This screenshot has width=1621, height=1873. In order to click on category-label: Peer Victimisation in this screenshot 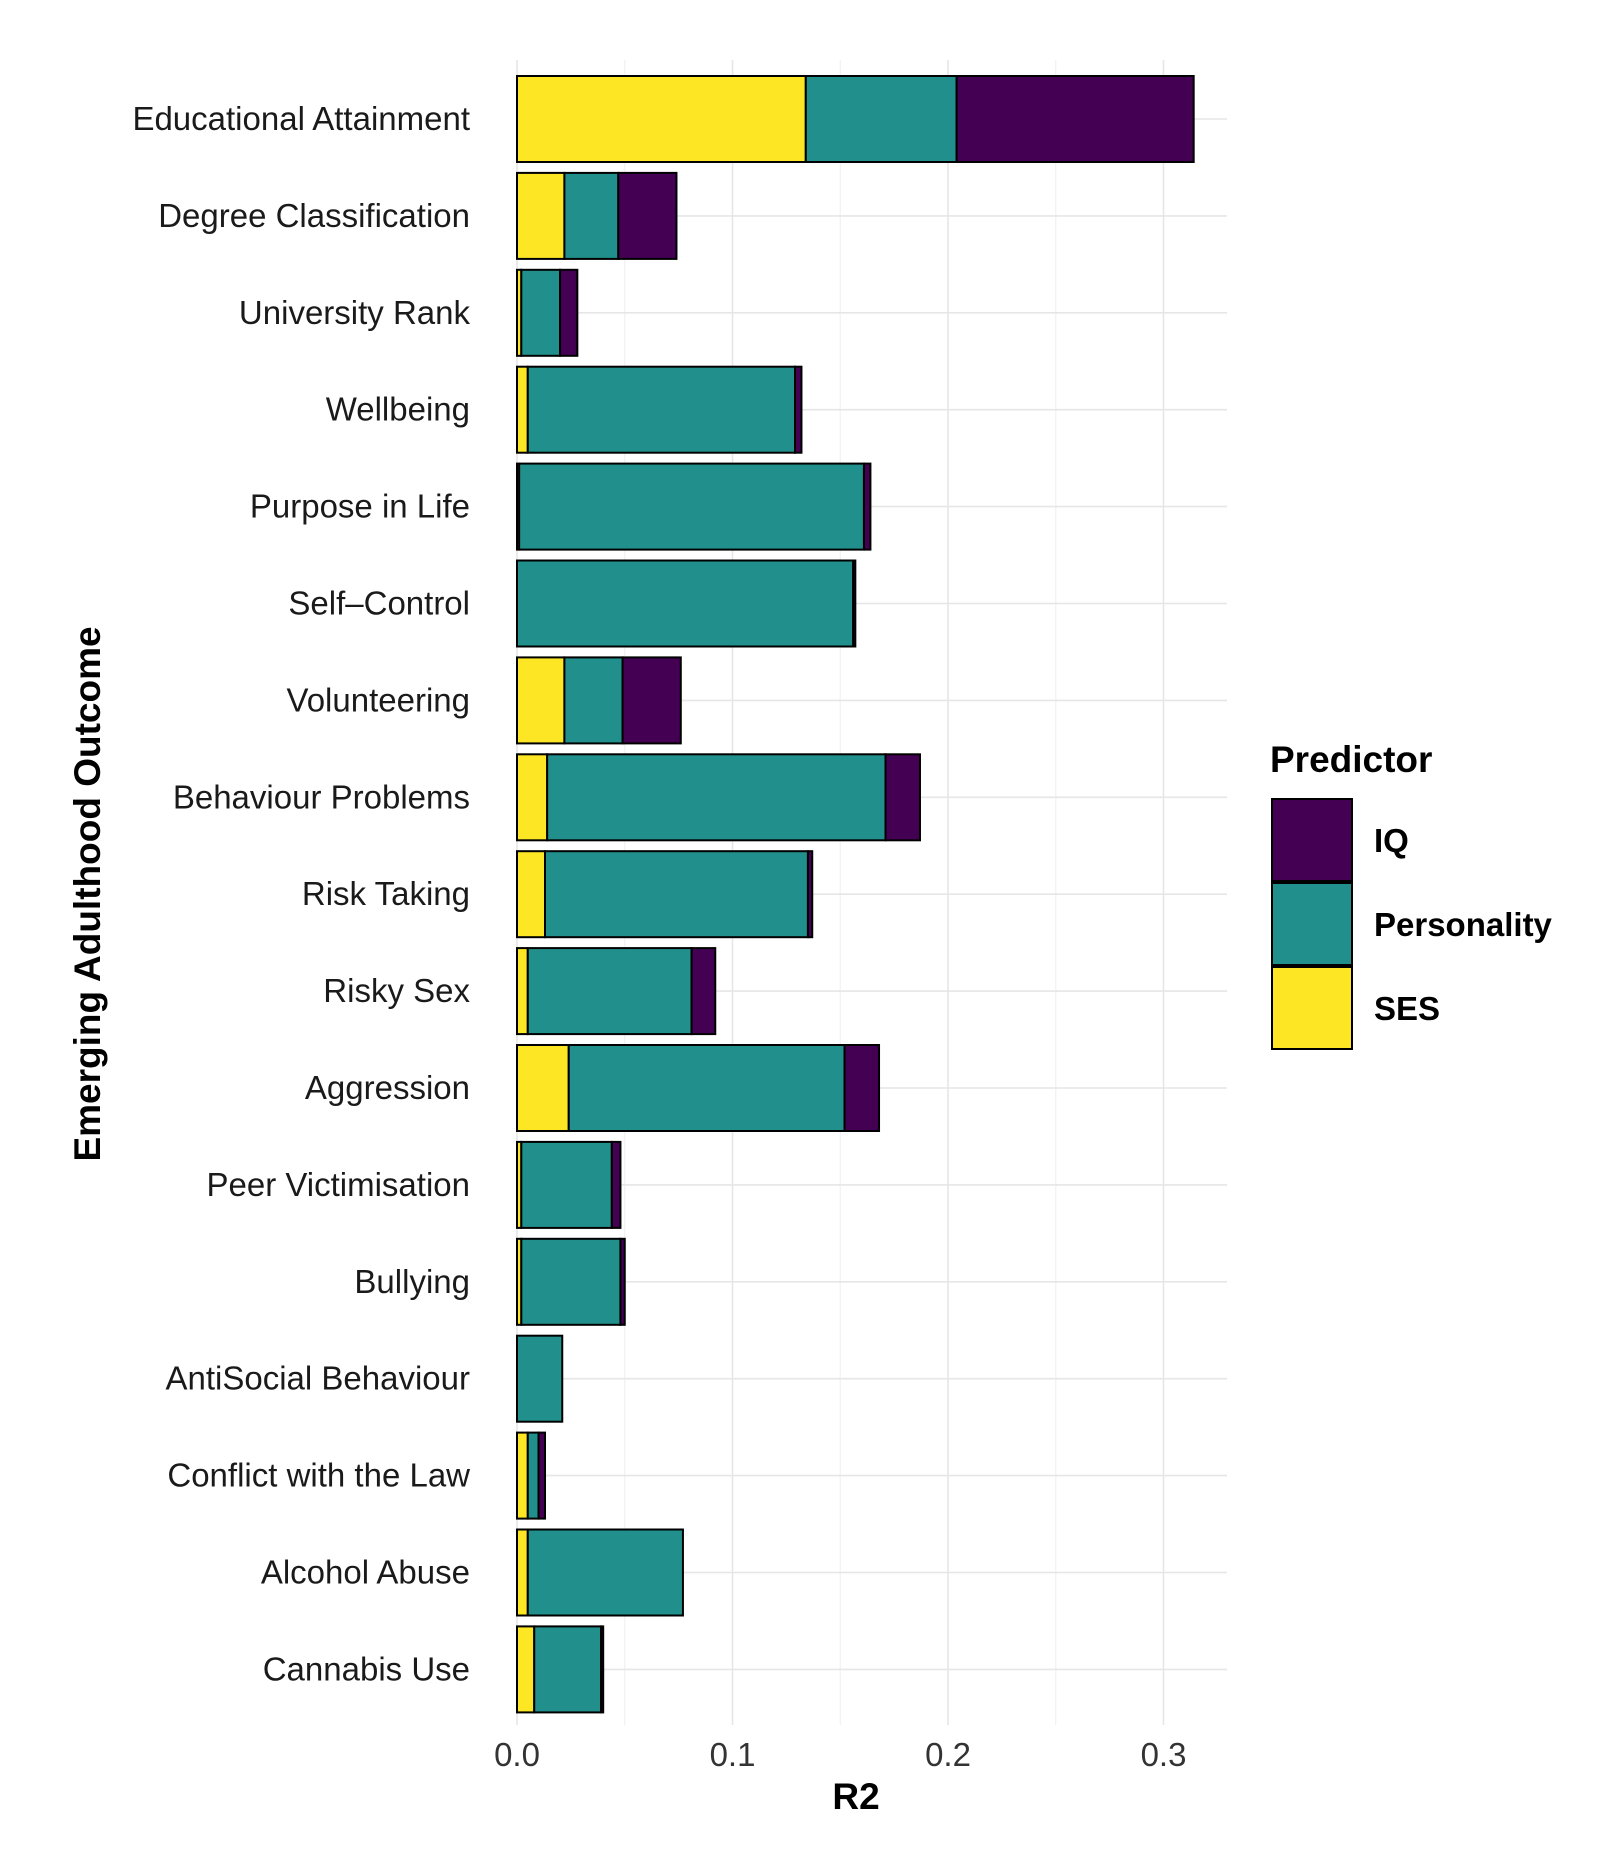, I will do `click(338, 1184)`.